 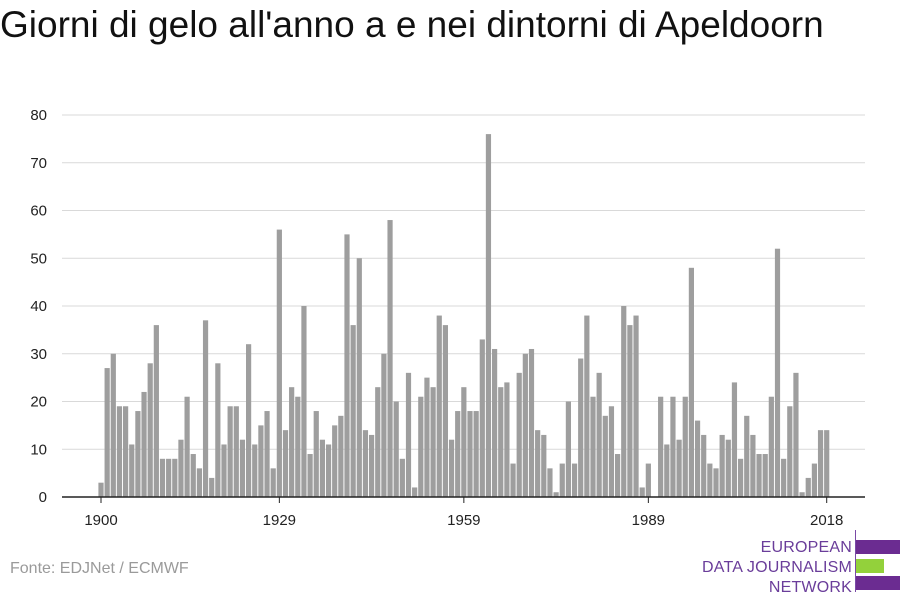 I want to click on bar-1994, so click(x=679, y=468).